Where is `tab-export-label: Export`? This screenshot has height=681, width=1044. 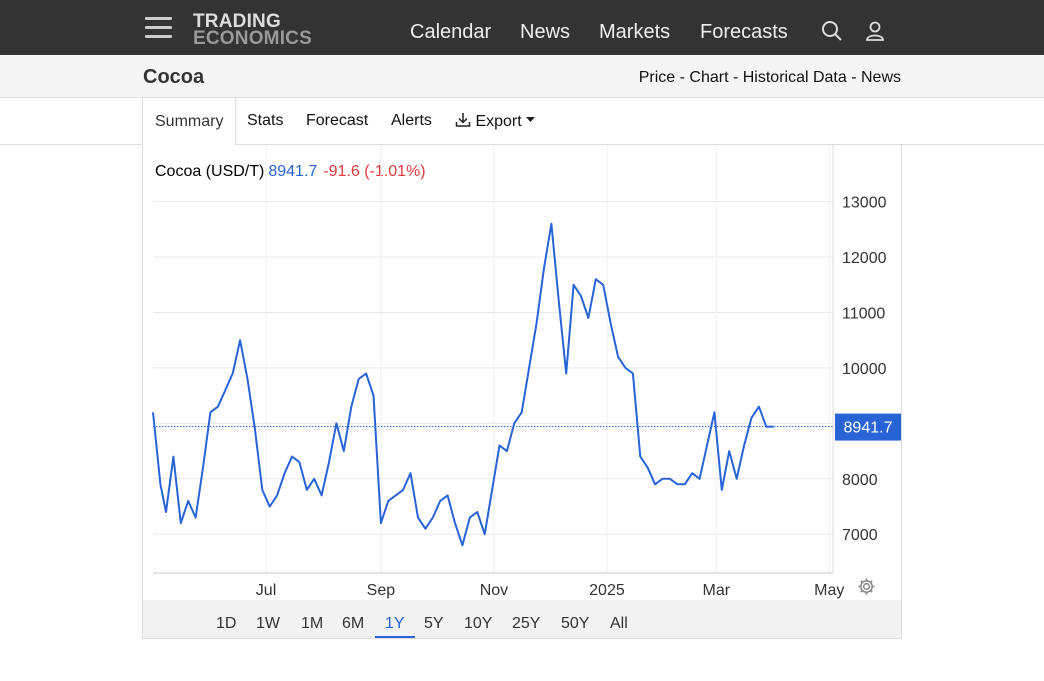
tab-export-label: Export is located at coordinates (498, 121).